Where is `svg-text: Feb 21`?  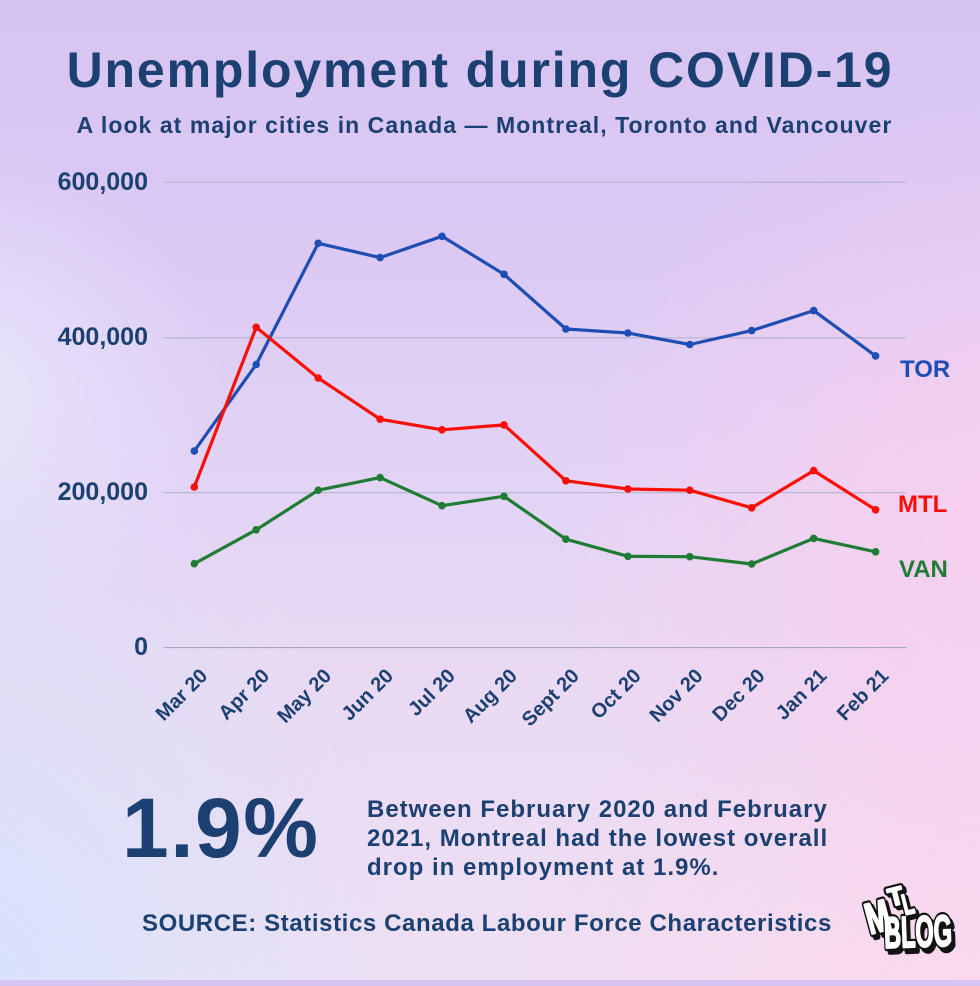 svg-text: Feb 21 is located at coordinates (863, 695).